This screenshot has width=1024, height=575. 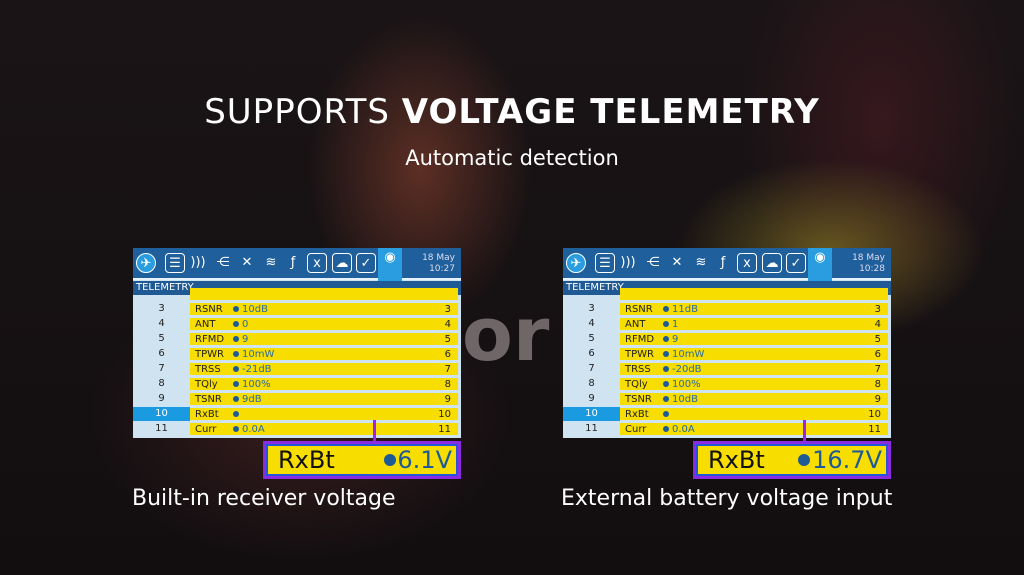 I want to click on separator-or: or, so click(x=506, y=335).